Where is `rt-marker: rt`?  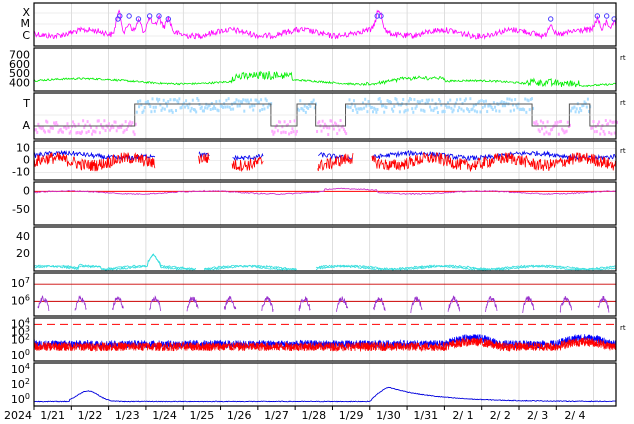 rt-marker: rt is located at coordinates (623, 58).